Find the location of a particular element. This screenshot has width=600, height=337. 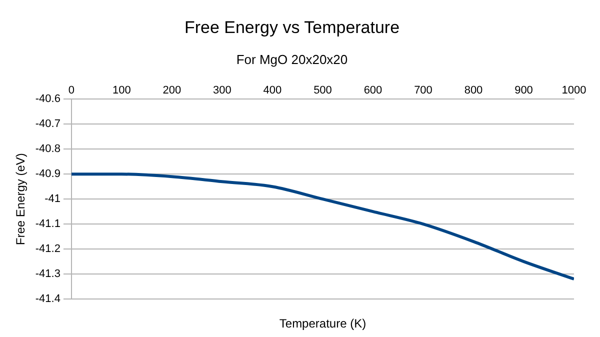

chart-subtitle: For MgO 20x20x20 is located at coordinates (292, 59).